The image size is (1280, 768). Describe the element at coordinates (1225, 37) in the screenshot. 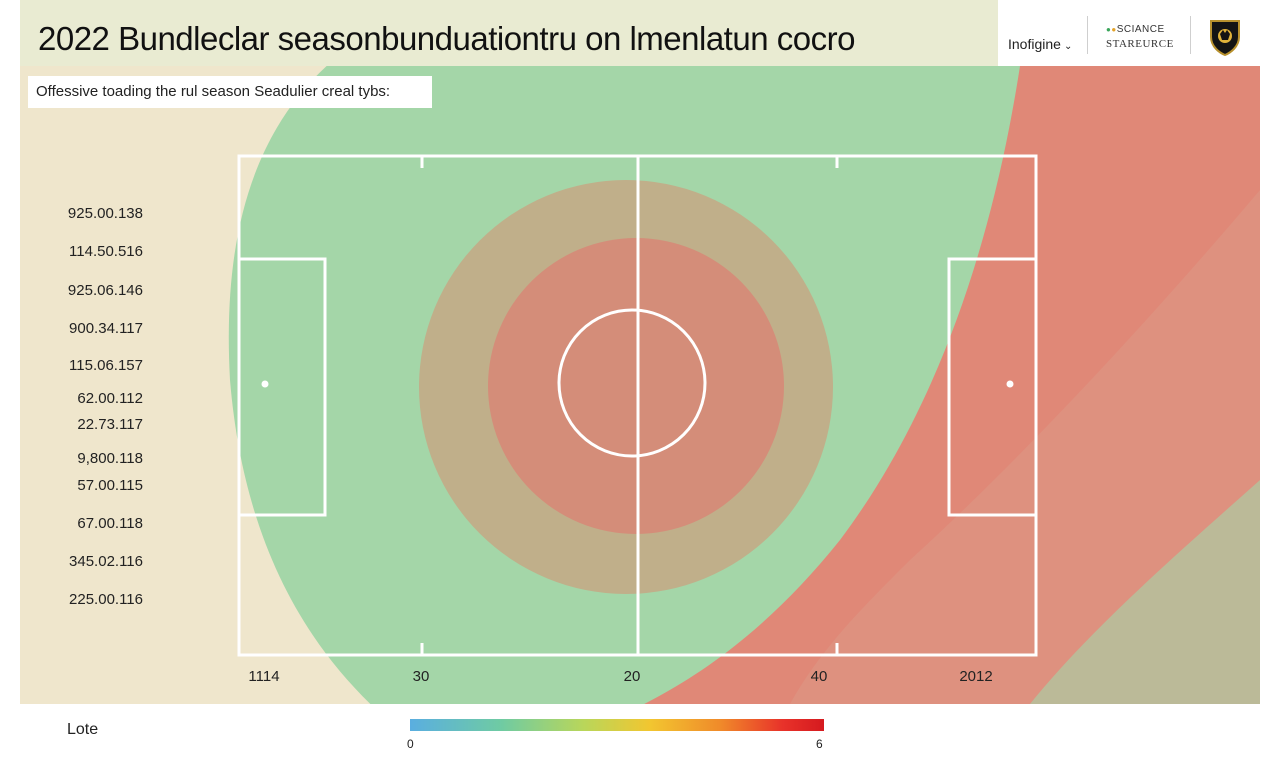

I see `club-crest-icon` at that location.